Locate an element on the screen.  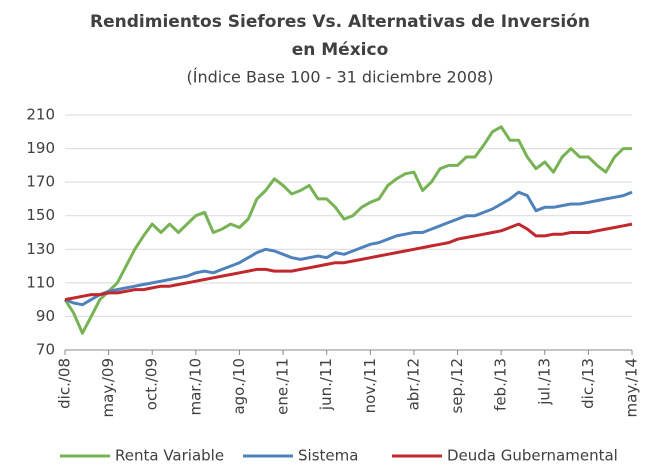
legend-label: Renta Variable is located at coordinates (169, 456).